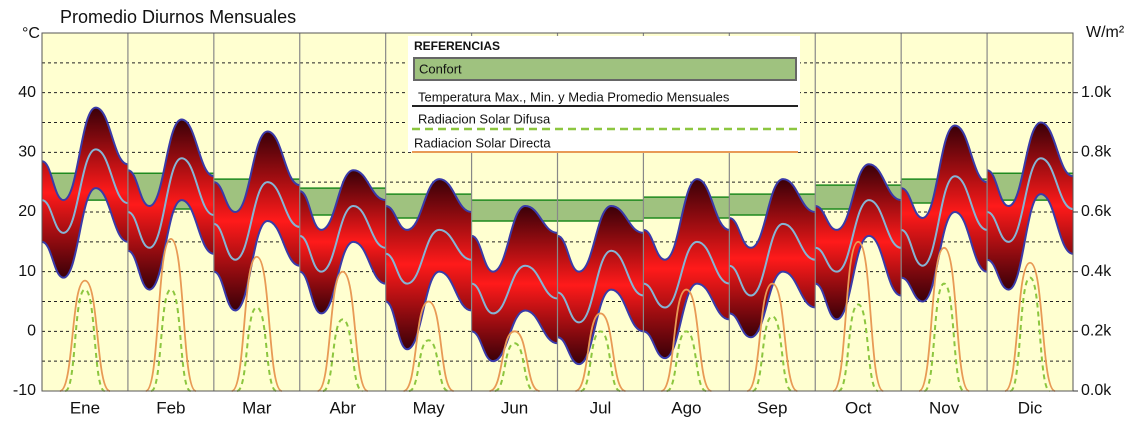 This screenshot has width=1134, height=424. Describe the element at coordinates (27, 211) in the screenshot. I see `y-tick-label: 20` at that location.